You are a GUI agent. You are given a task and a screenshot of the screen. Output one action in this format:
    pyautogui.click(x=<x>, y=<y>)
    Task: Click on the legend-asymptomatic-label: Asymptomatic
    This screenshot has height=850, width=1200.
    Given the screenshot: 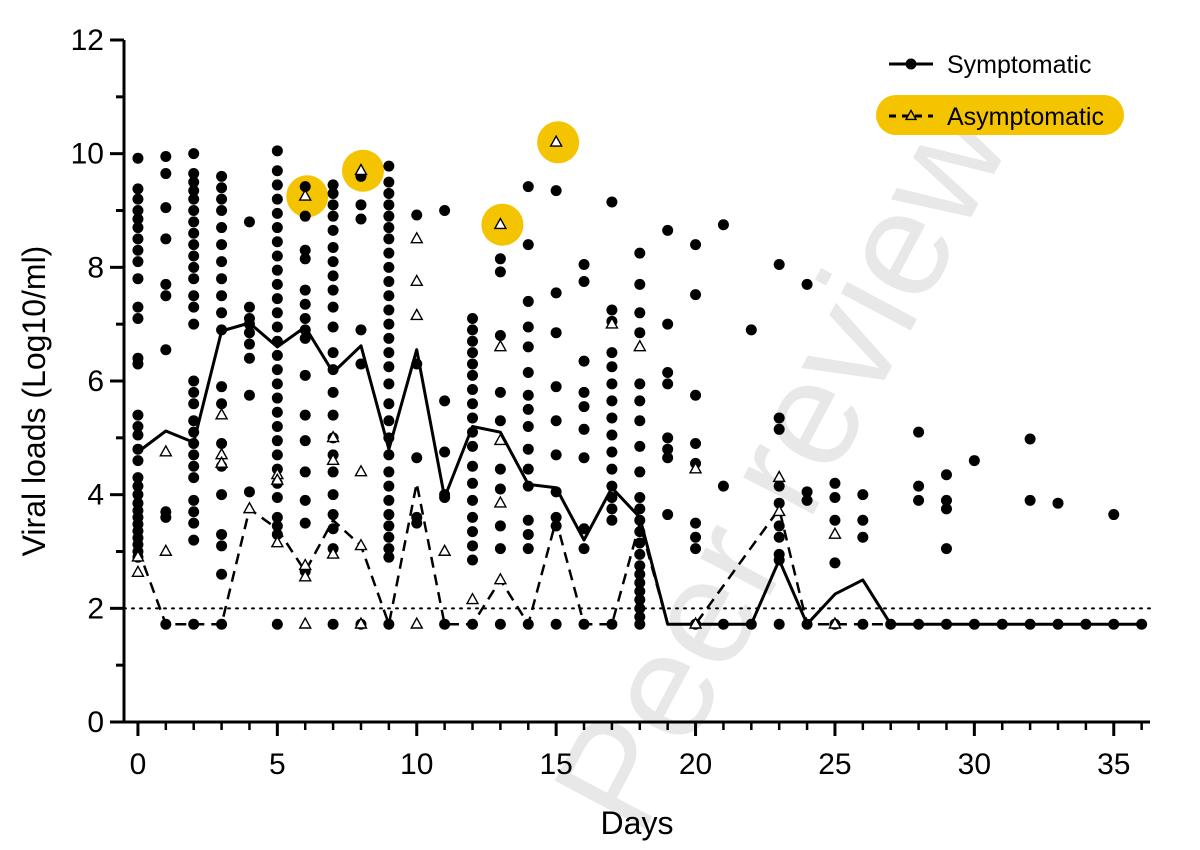 What is the action you would take?
    pyautogui.click(x=1025, y=117)
    